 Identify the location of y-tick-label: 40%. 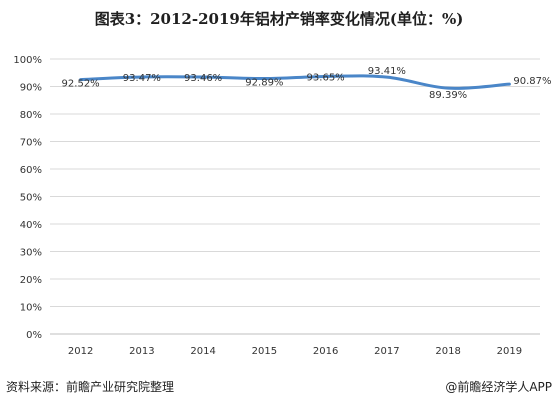
(31, 225).